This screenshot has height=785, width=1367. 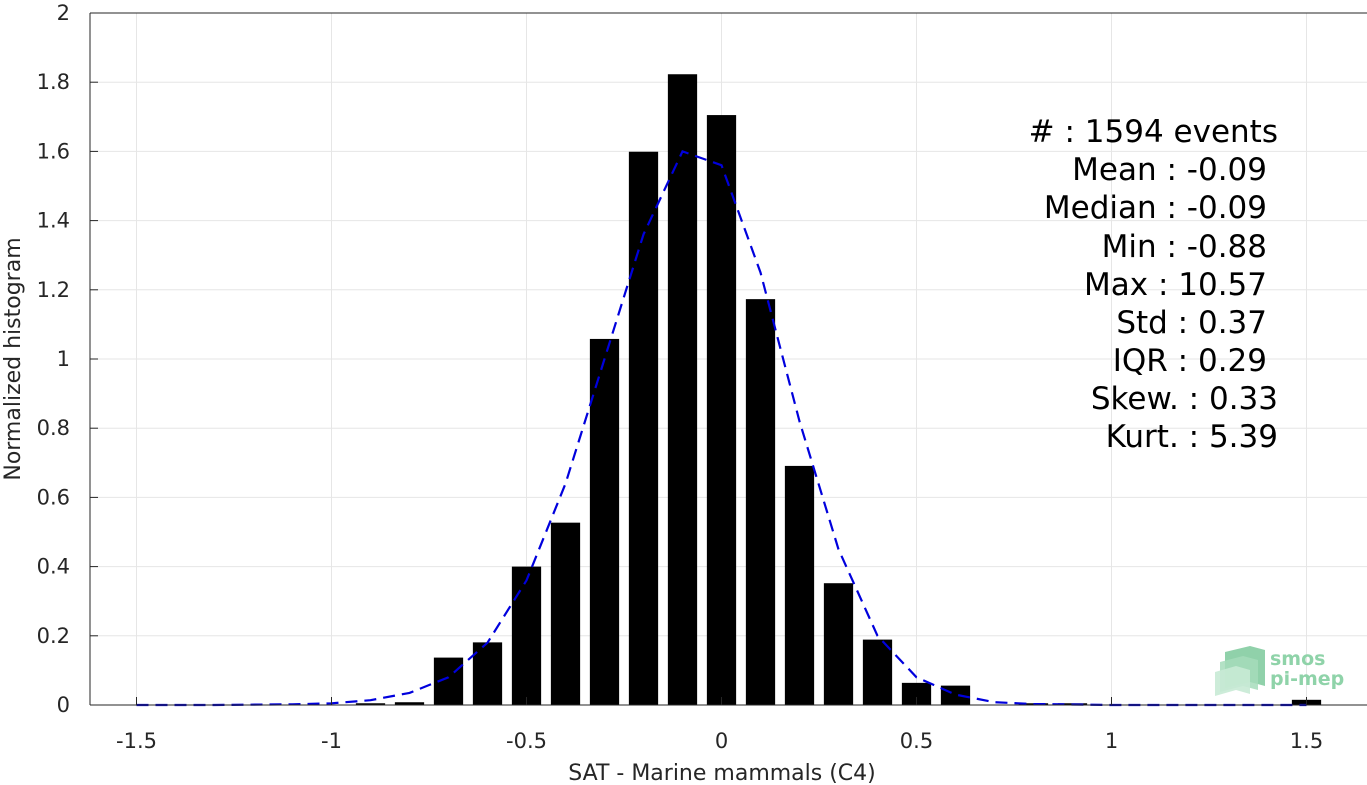 I want to click on stat-median: Median : -0.09, so click(x=1155, y=208).